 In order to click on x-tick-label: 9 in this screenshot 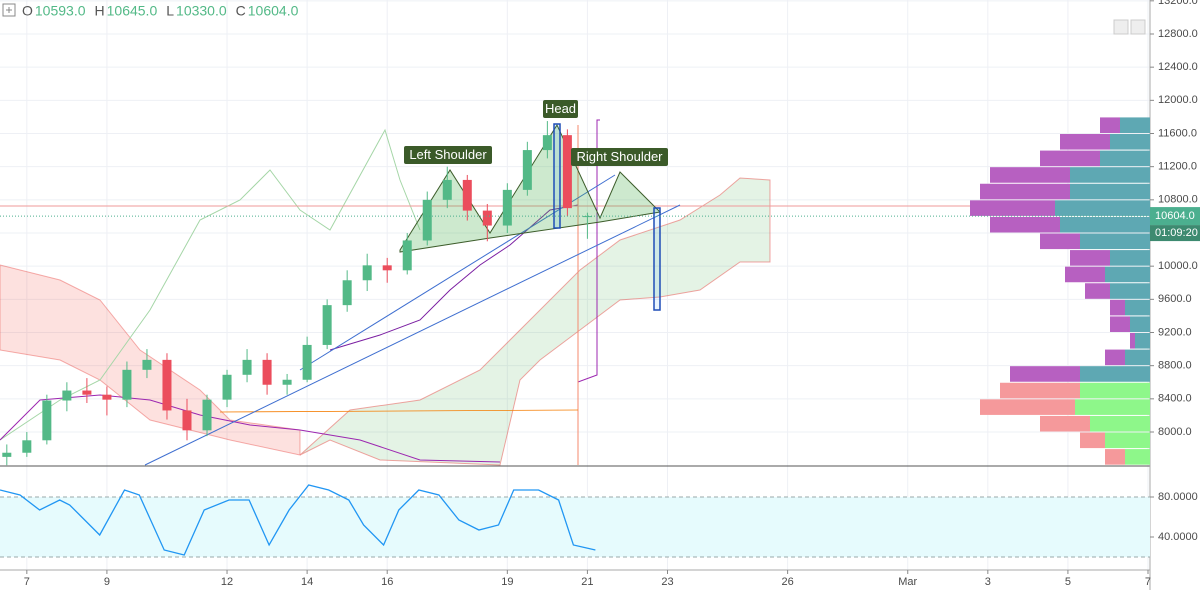, I will do `click(107, 582)`.